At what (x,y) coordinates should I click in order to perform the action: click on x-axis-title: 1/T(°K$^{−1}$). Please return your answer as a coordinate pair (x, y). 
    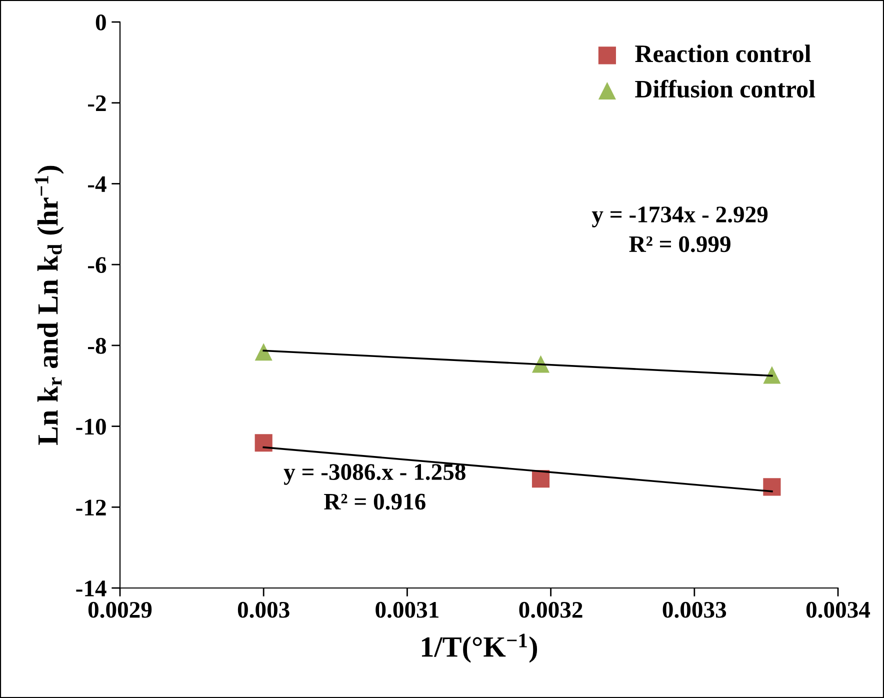
    Looking at the image, I should click on (480, 648).